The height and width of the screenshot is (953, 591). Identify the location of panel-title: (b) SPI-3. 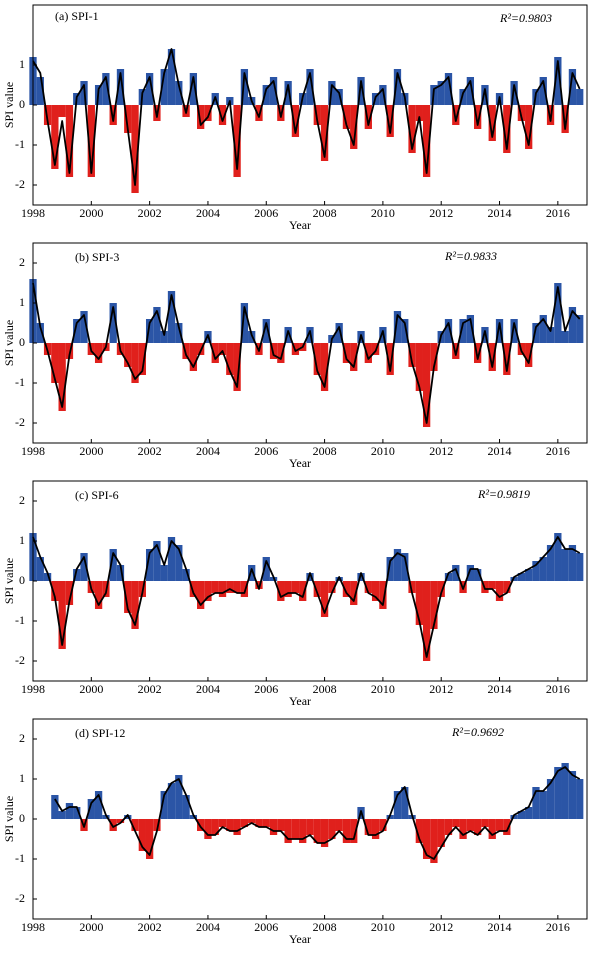
(97, 257).